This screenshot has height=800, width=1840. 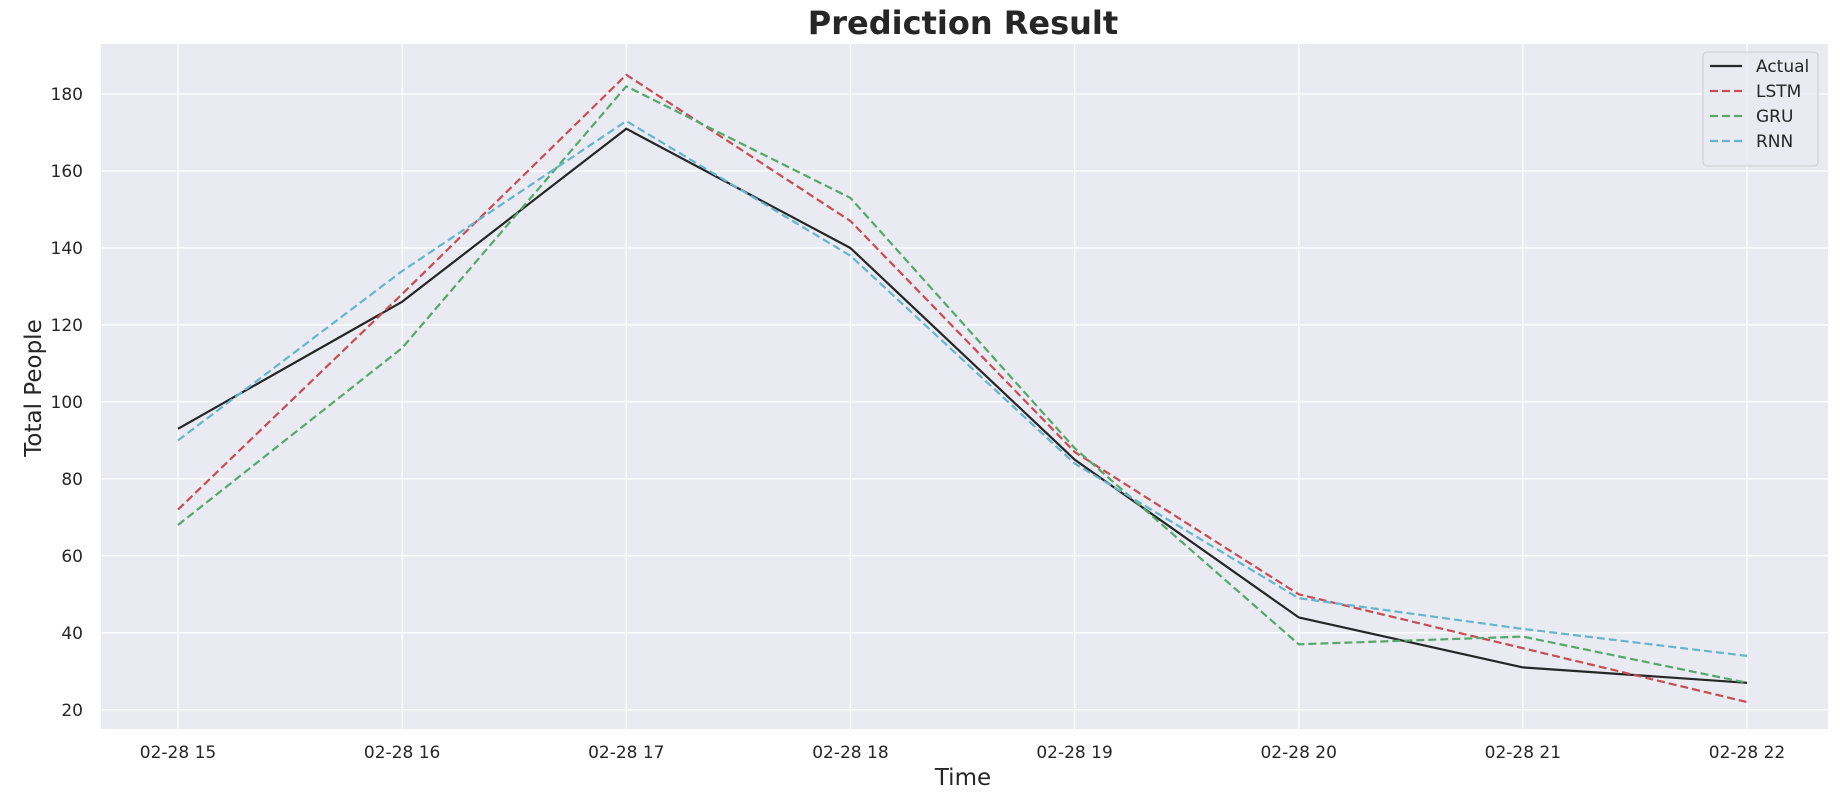 What do you see at coordinates (1298, 753) in the screenshot?
I see `x-tick-label: 02-28 20` at bounding box center [1298, 753].